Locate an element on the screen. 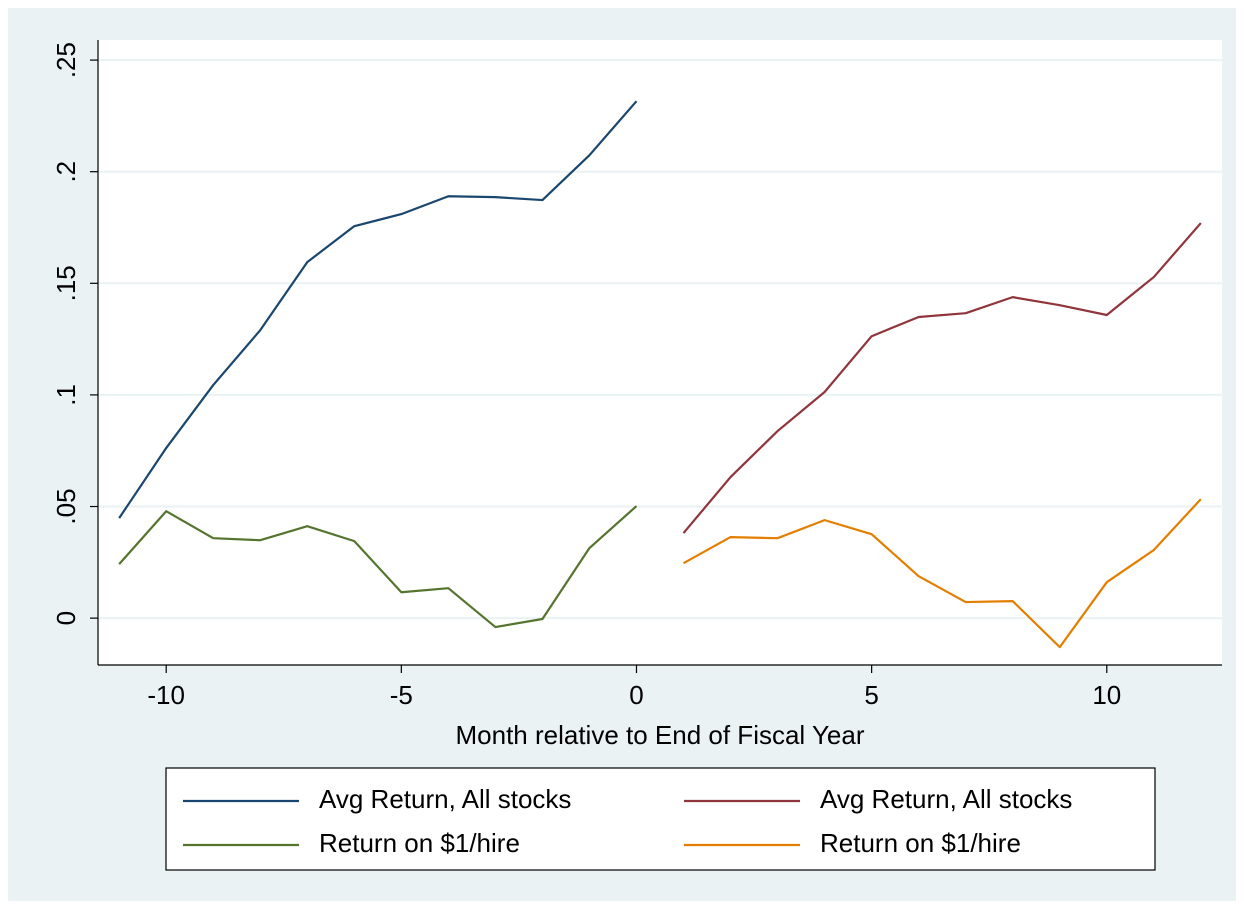  x-tick-label: 5 is located at coordinates (871, 695).